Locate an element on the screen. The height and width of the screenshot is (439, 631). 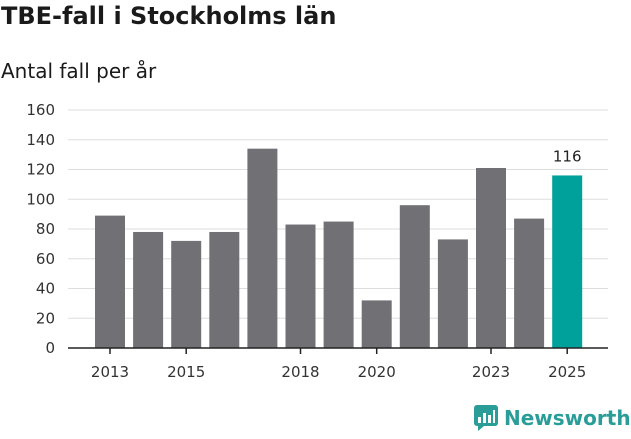
x-tick-label: 2015 is located at coordinates (186, 372).